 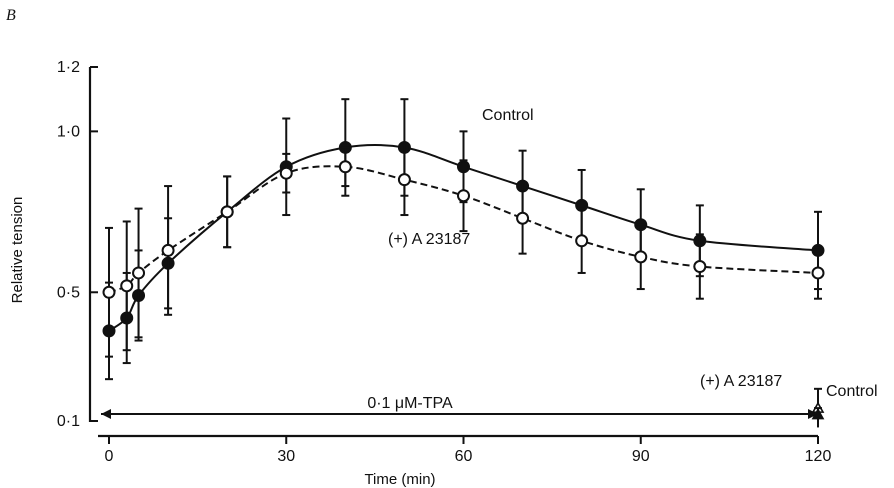 I want to click on y-tick-label: 1·2, so click(x=68, y=67).